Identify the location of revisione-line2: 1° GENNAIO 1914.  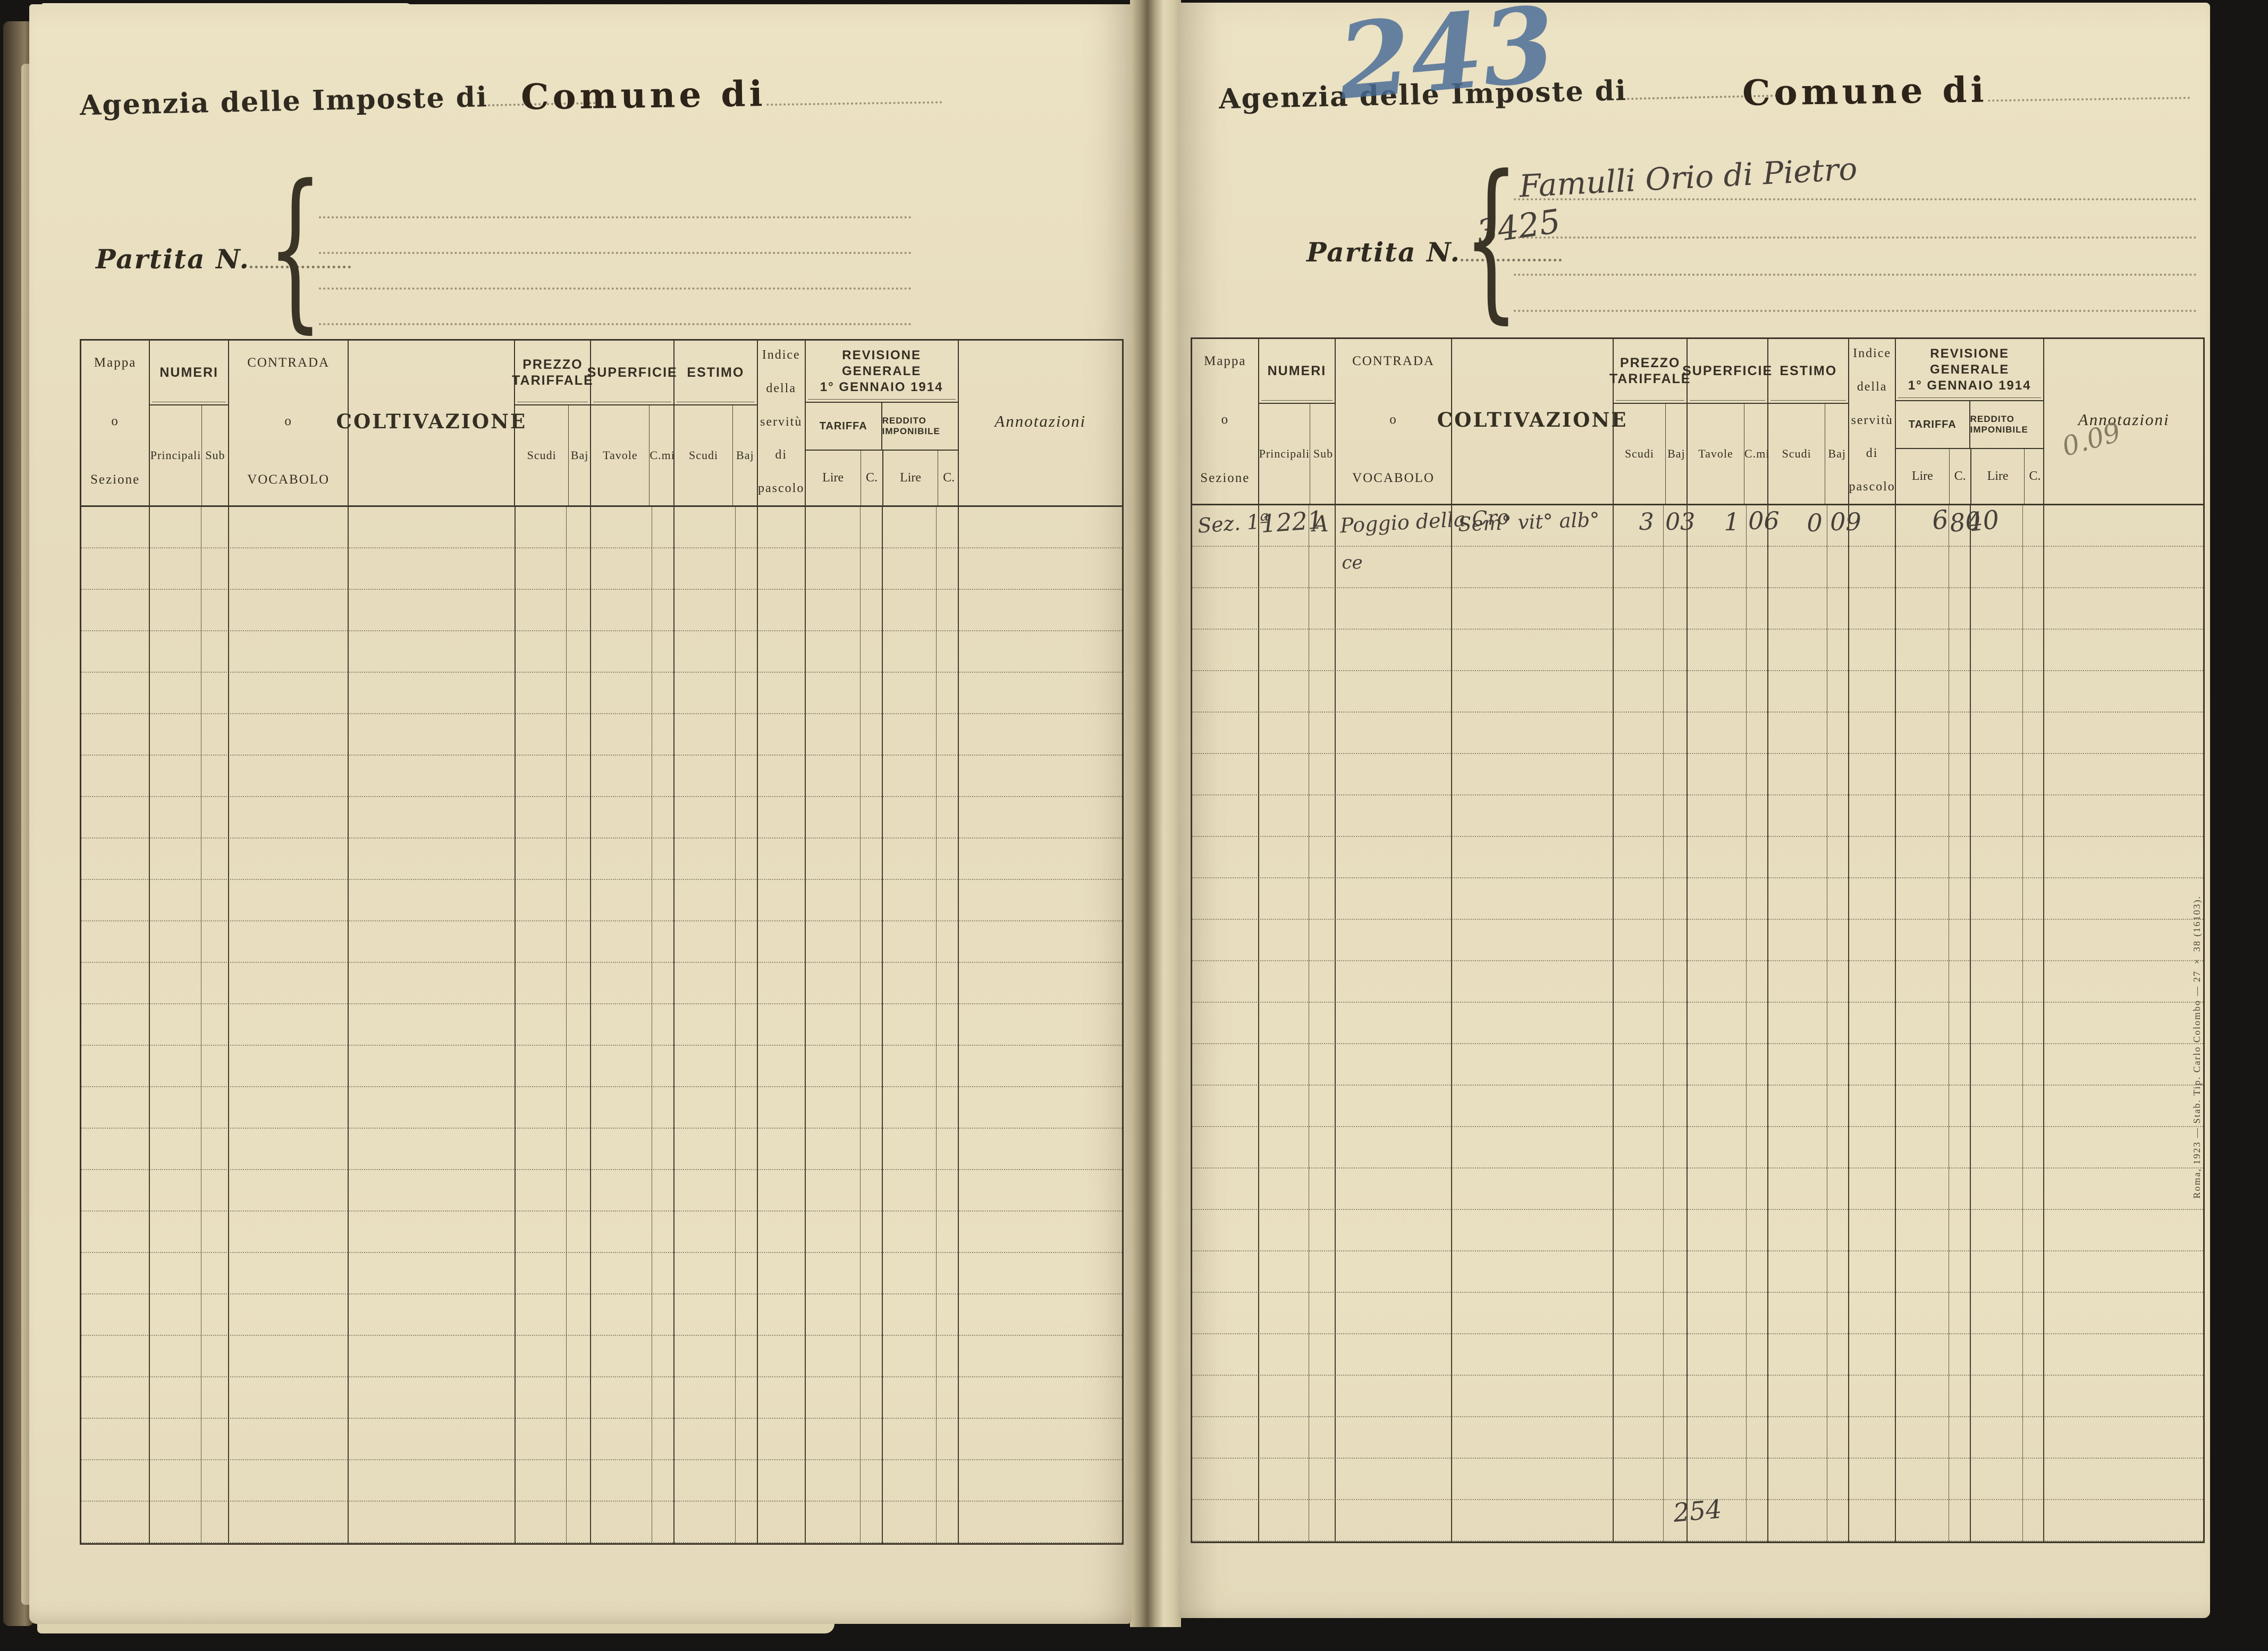
(882, 386).